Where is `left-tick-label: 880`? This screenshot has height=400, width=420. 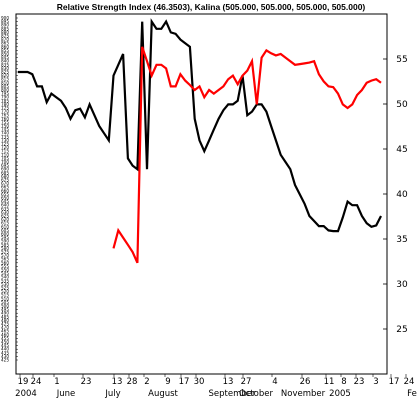 left-tick-label: 880 is located at coordinates (5, 32).